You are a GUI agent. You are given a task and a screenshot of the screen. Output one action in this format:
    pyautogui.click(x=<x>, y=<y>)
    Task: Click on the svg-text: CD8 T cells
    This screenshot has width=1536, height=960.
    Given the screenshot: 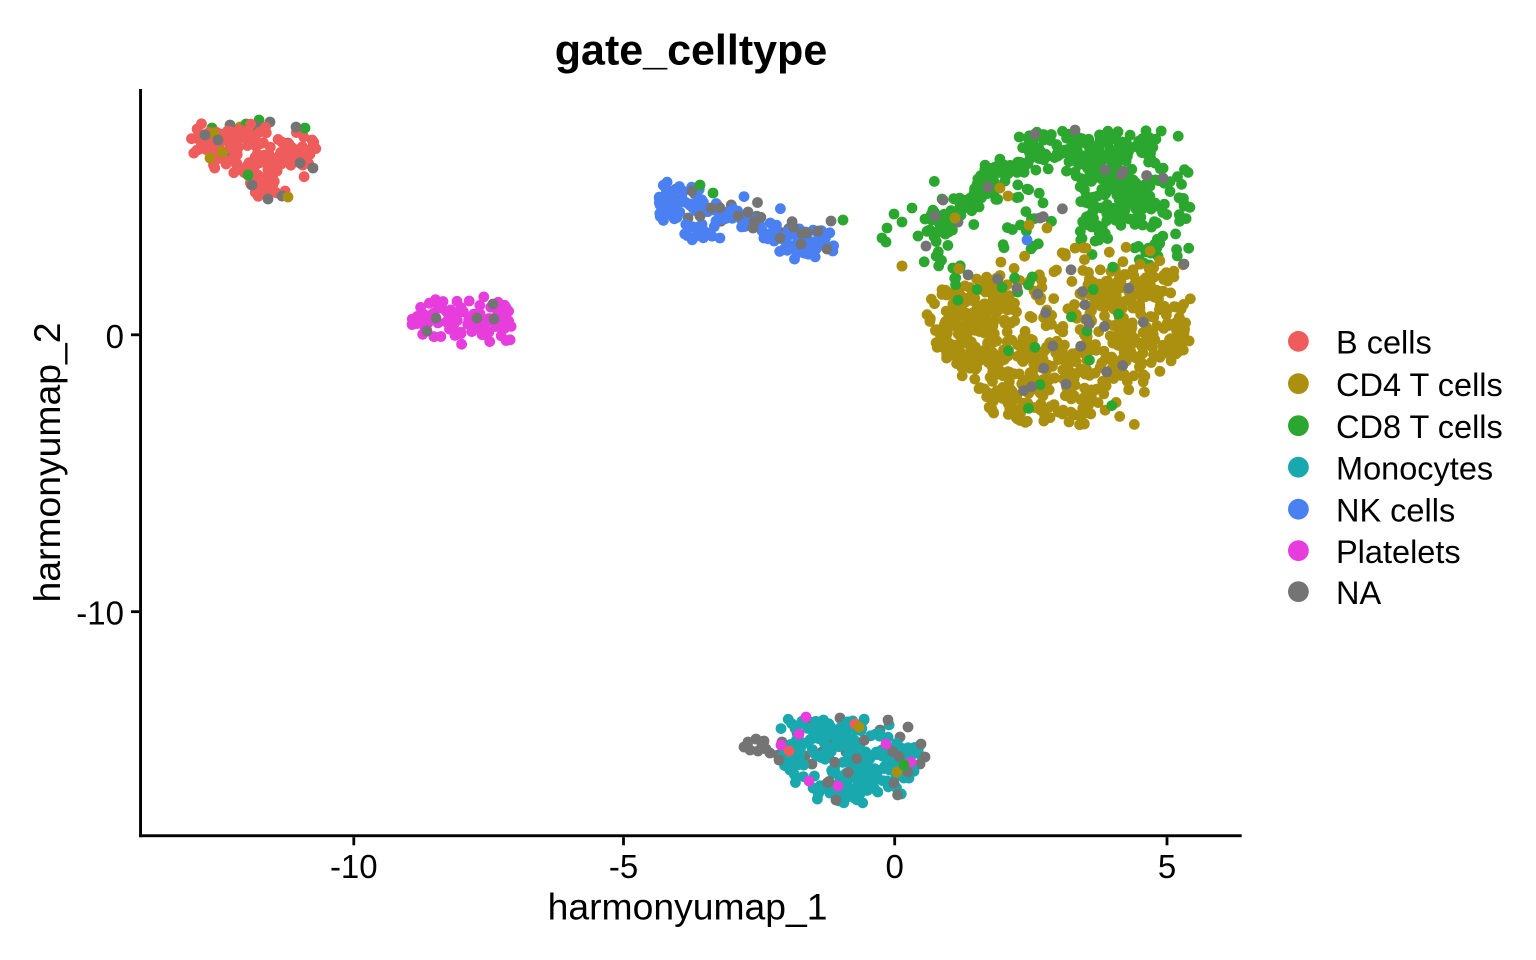 What is the action you would take?
    pyautogui.click(x=1419, y=427)
    